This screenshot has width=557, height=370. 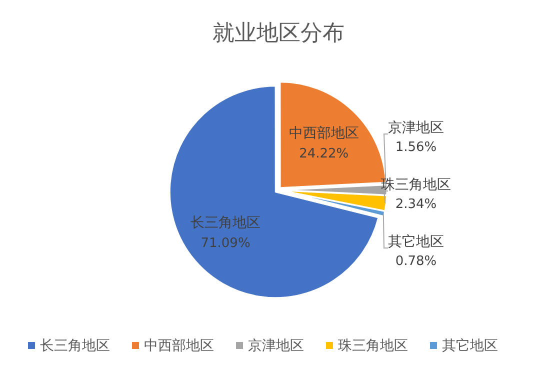 What do you see at coordinates (225, 223) in the screenshot?
I see `slice-label: 长三角地区` at bounding box center [225, 223].